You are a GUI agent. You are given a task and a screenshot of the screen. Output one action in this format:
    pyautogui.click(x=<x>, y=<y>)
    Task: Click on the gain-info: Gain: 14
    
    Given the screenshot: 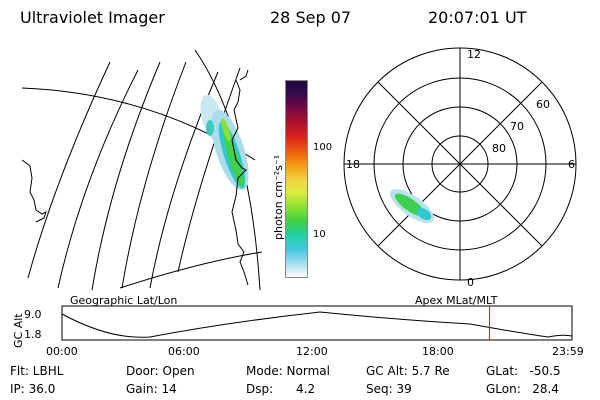 What is the action you would take?
    pyautogui.click(x=151, y=389)
    